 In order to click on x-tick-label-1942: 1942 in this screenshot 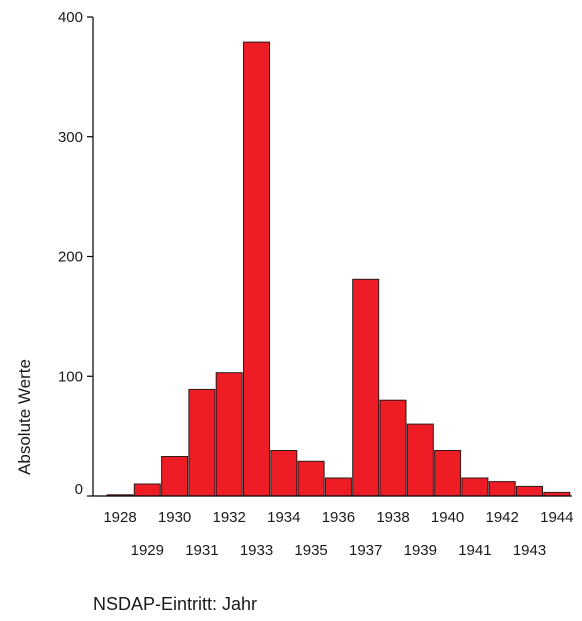, I will do `click(502, 517)`.